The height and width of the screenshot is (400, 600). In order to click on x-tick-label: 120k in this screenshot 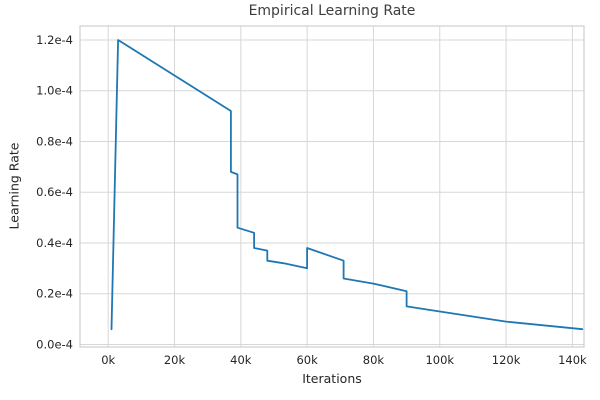, I will do `click(506, 360)`.